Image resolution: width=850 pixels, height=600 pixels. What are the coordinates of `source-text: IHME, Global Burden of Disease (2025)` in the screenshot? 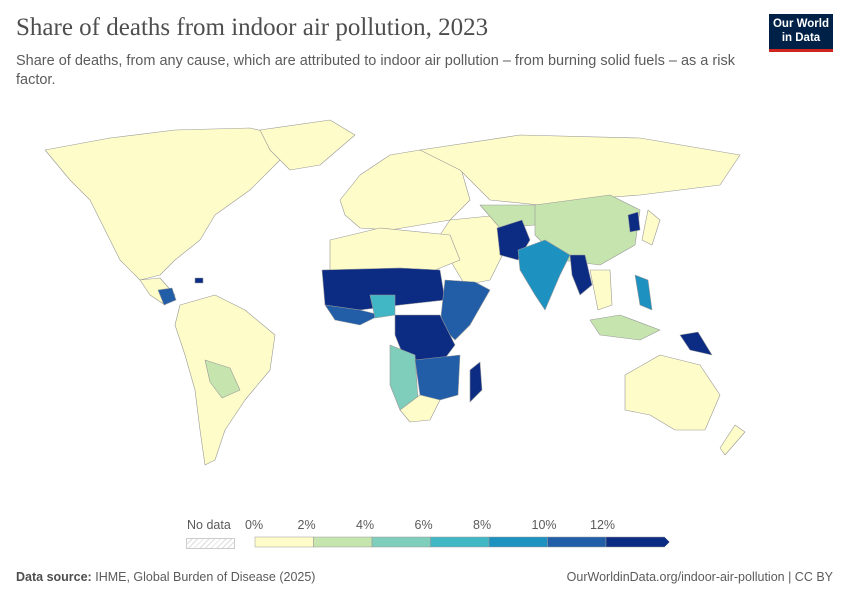 It's located at (205, 577).